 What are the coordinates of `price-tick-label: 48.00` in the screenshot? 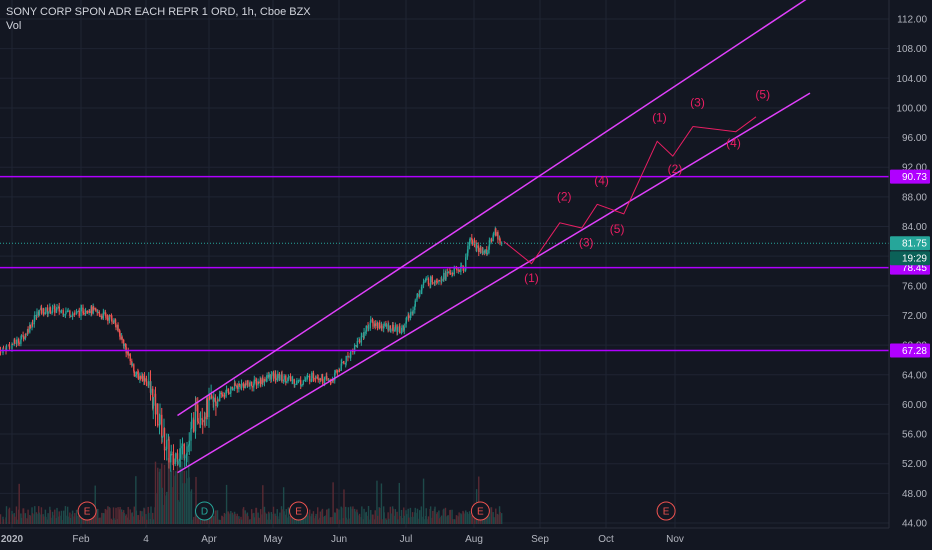 It's located at (914, 494).